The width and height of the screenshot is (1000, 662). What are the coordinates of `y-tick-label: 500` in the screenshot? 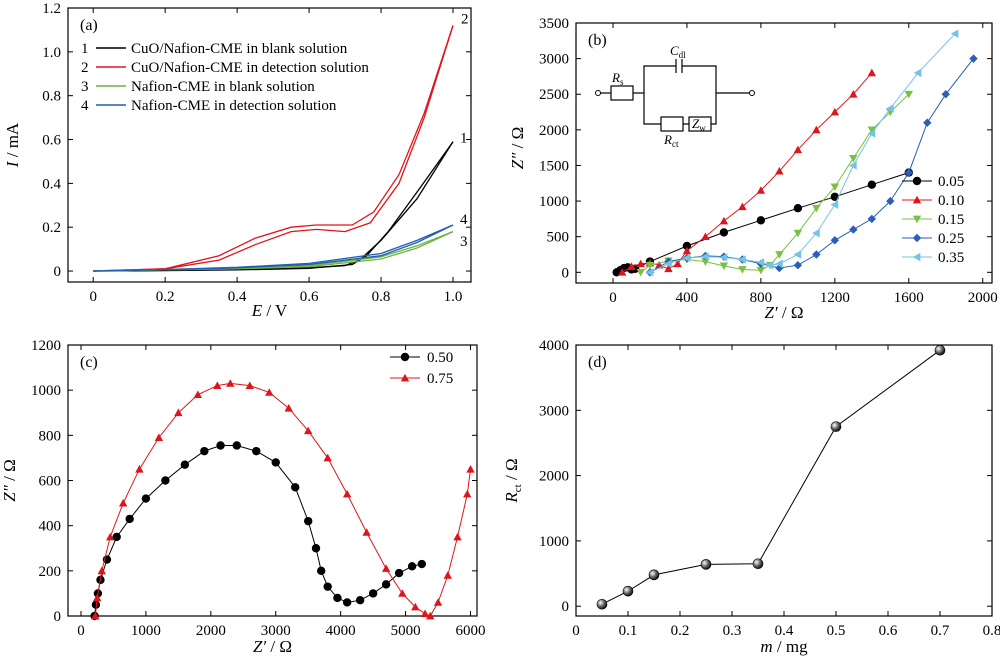 It's located at (558, 238).